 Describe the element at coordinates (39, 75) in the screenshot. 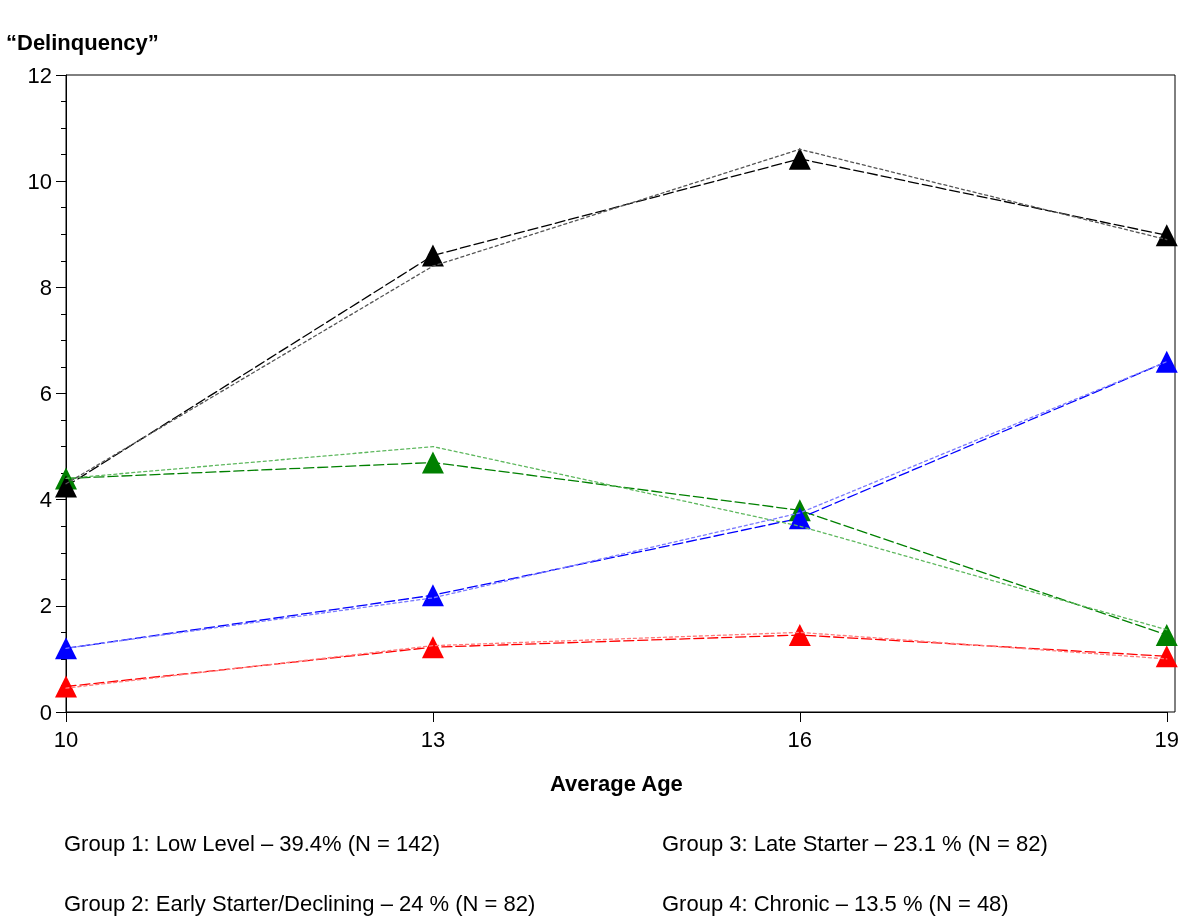

I see `y-tick-label: 12` at that location.